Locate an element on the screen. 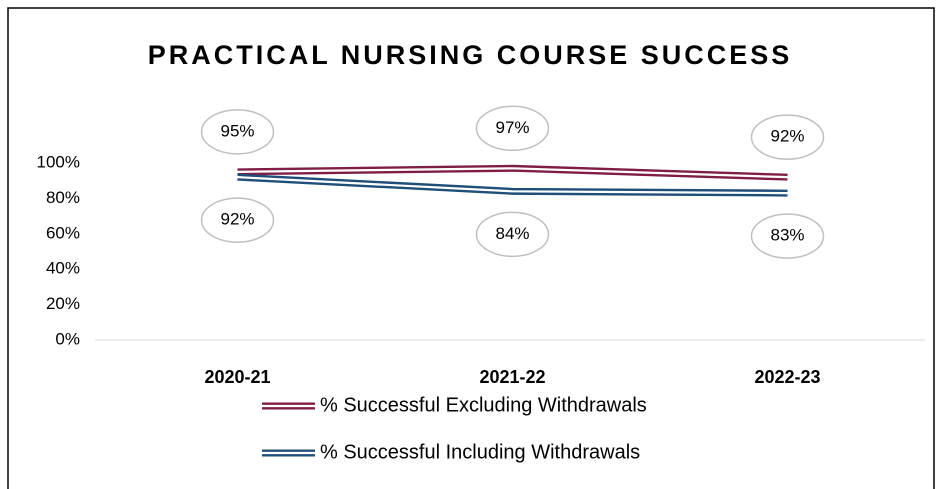 Image resolution: width=940 pixels, height=489 pixels. y-tick-label: 0% is located at coordinates (67, 338).